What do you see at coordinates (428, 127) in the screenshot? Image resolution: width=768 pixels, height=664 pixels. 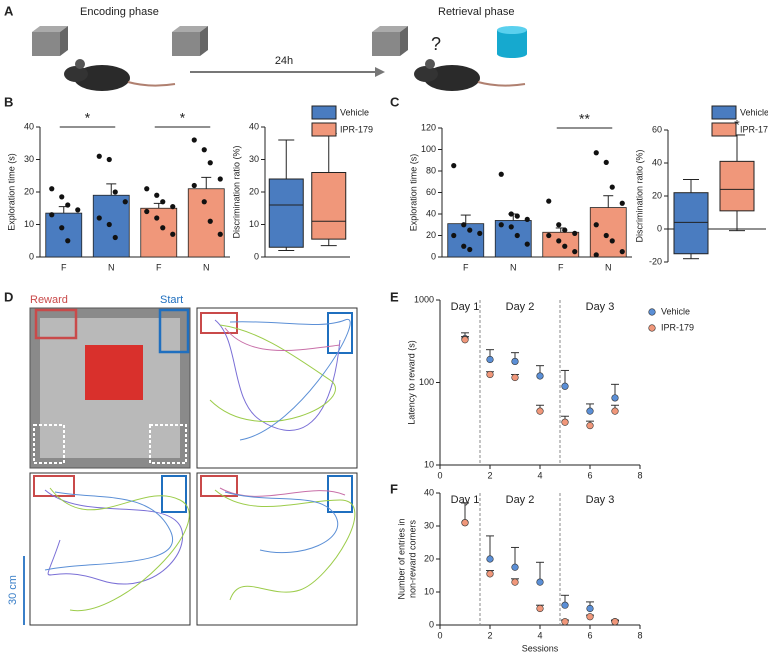 I see `y-tick-label: 120` at bounding box center [428, 127].